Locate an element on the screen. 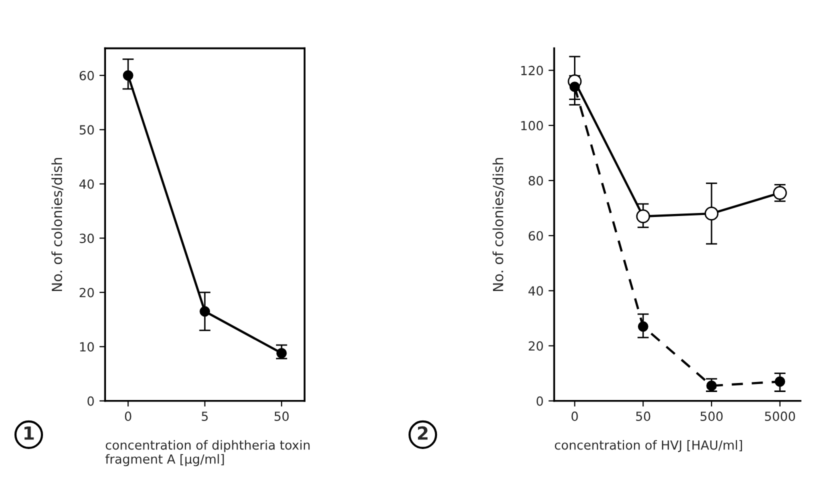 The width and height of the screenshot is (821, 483). y-tick-label: 80 is located at coordinates (535, 181).